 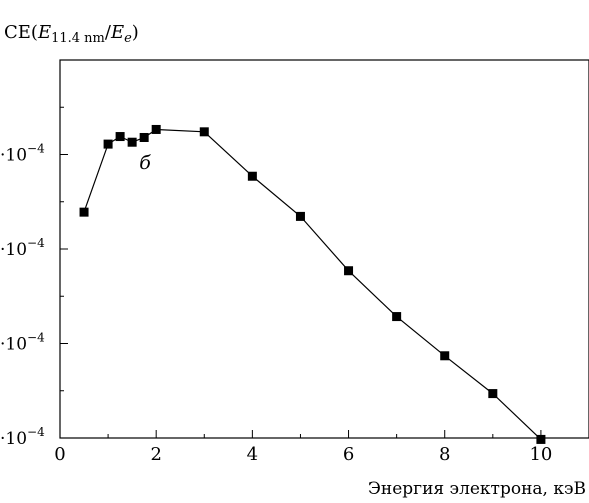 What do you see at coordinates (540, 454) in the screenshot?
I see `x-tick-label: 10` at bounding box center [540, 454].